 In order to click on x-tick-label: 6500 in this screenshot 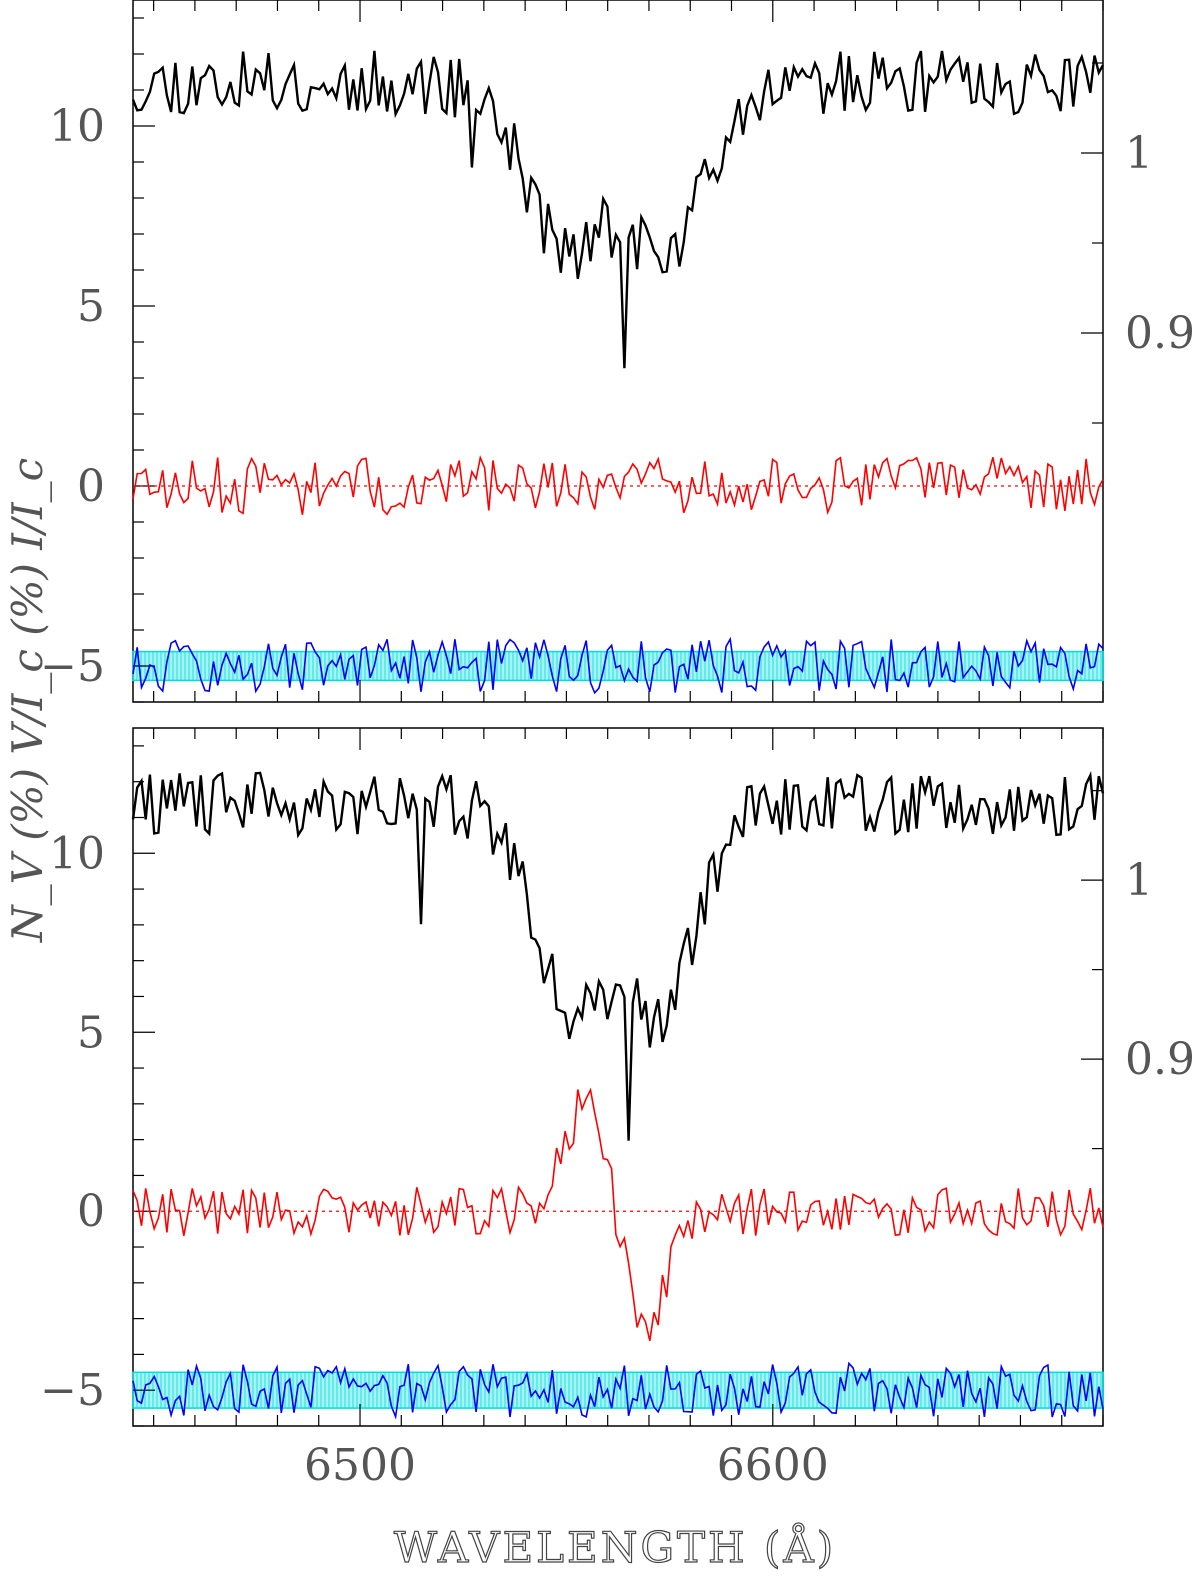, I will do `click(360, 1465)`.